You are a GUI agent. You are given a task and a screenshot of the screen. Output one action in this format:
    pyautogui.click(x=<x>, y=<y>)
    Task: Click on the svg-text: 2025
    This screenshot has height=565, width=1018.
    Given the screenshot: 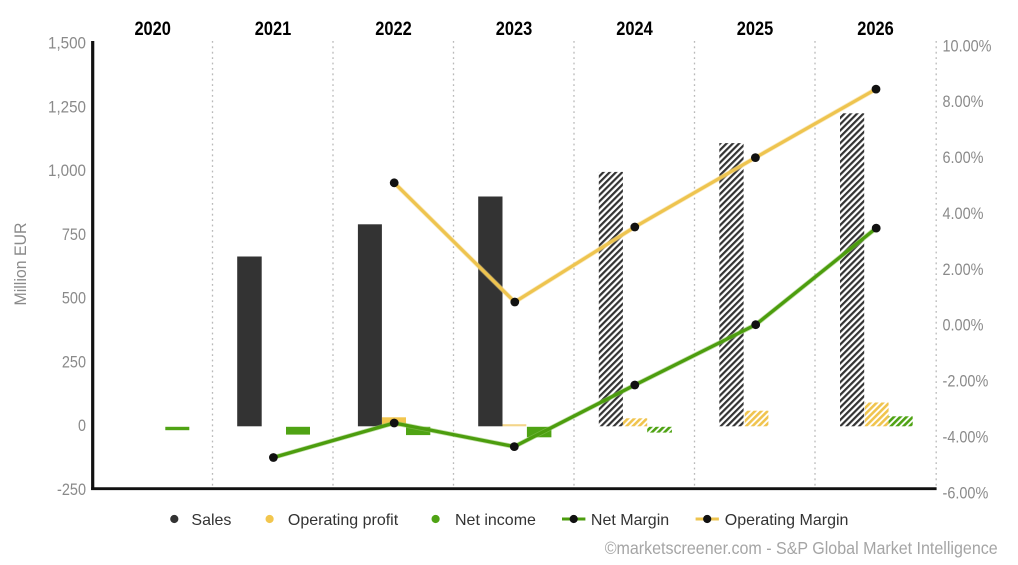 What is the action you would take?
    pyautogui.click(x=755, y=29)
    